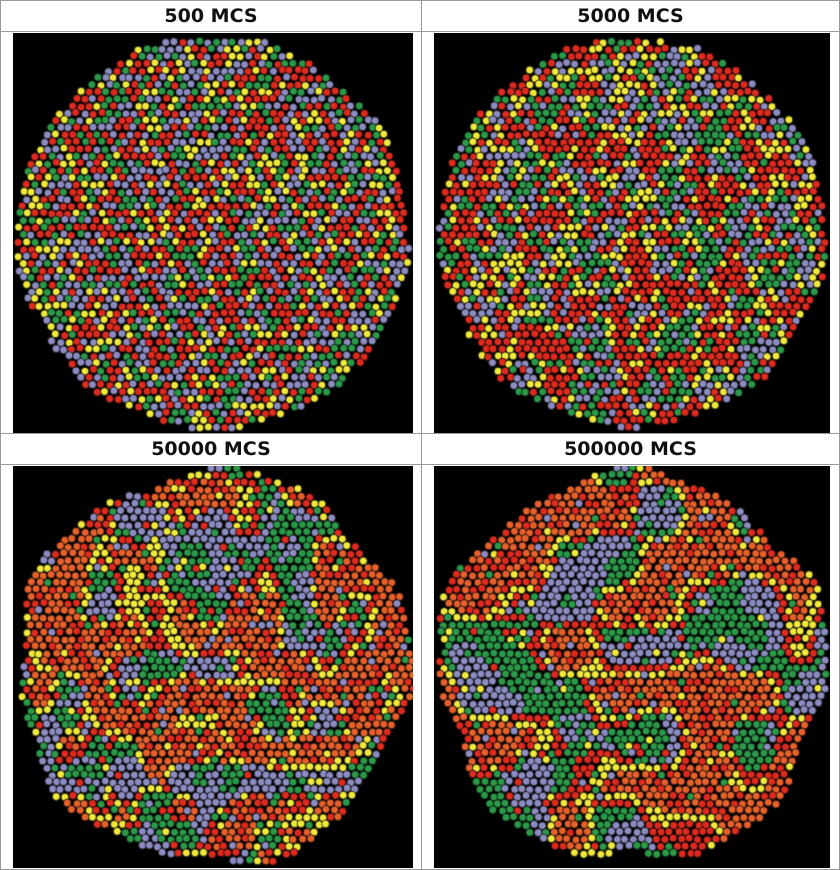  I want to click on panel-label: 500 MCS, so click(211, 16).